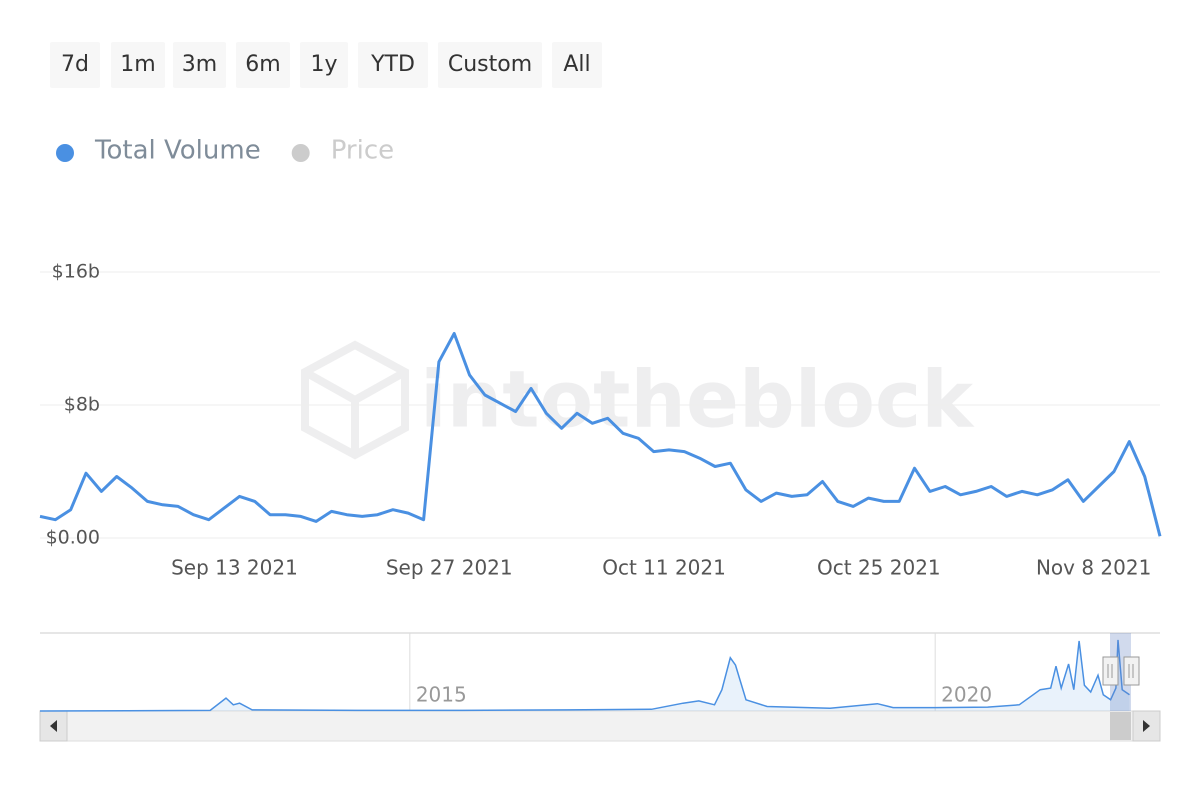  Describe the element at coordinates (362, 151) in the screenshot. I see `legend-label: Price` at that location.